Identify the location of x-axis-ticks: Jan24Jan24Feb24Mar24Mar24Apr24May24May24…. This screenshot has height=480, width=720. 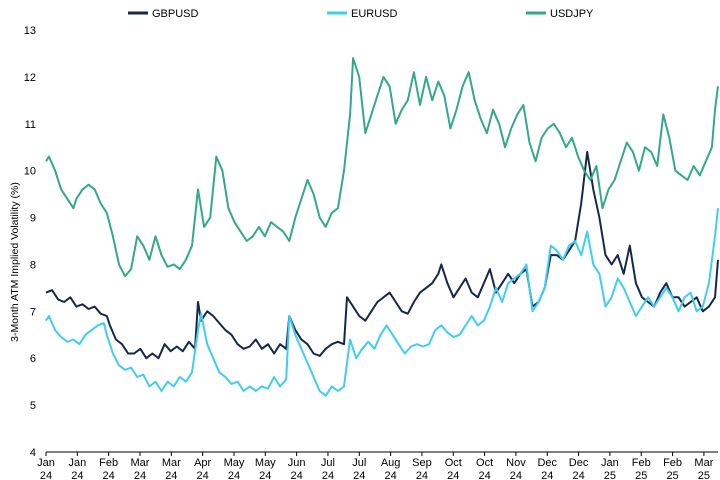
(375, 466).